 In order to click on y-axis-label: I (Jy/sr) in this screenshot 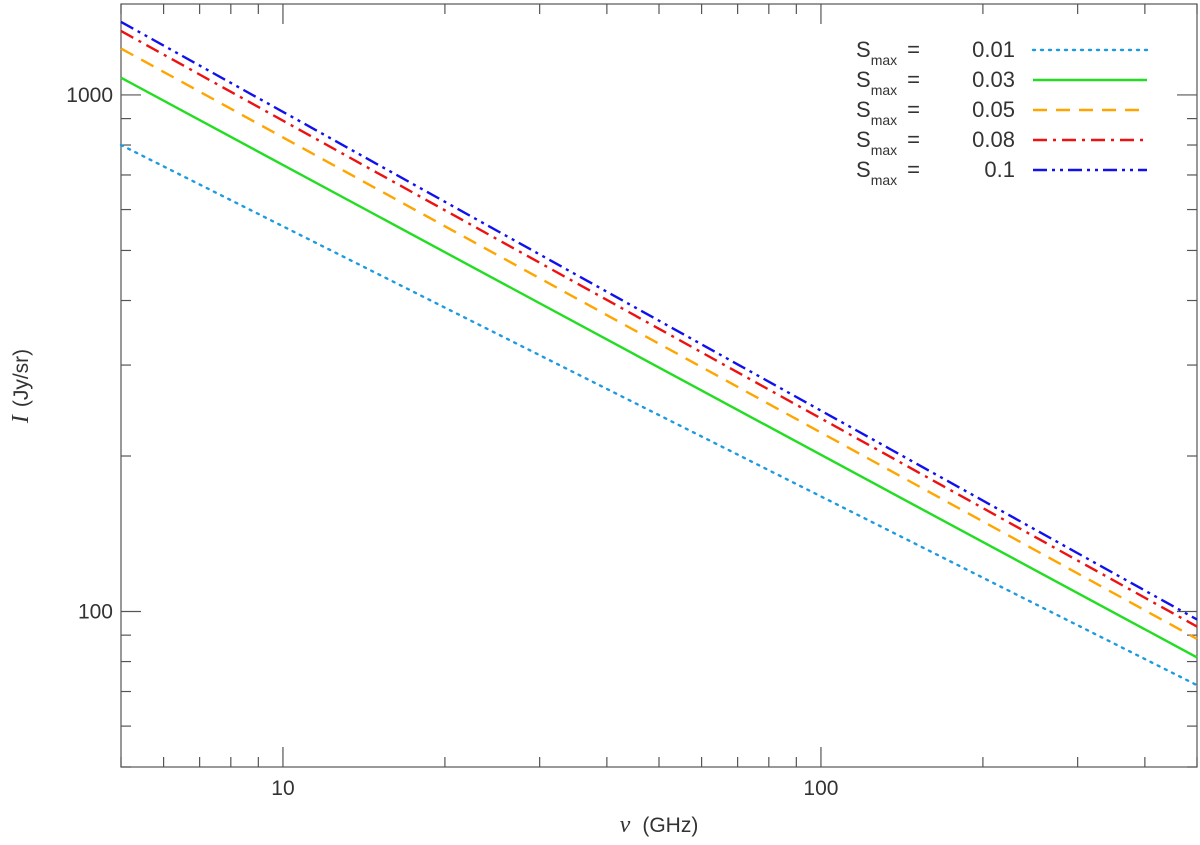, I will do `click(21, 386)`.